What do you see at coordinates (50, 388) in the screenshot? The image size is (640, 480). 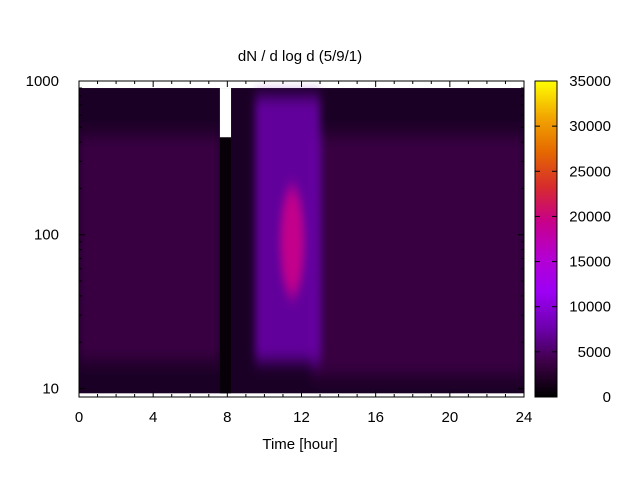 I see `y-tick-label: 10` at bounding box center [50, 388].